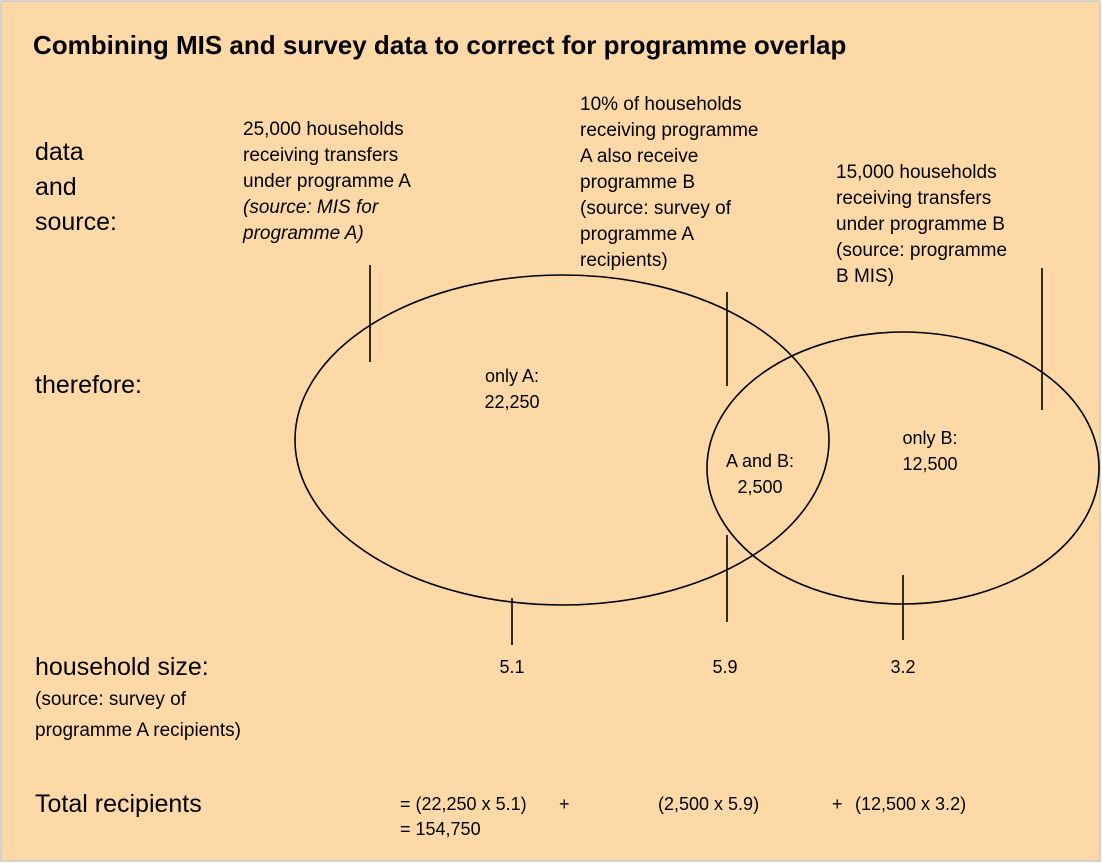  What do you see at coordinates (902, 667) in the screenshot?
I see `household-size: 3.2` at bounding box center [902, 667].